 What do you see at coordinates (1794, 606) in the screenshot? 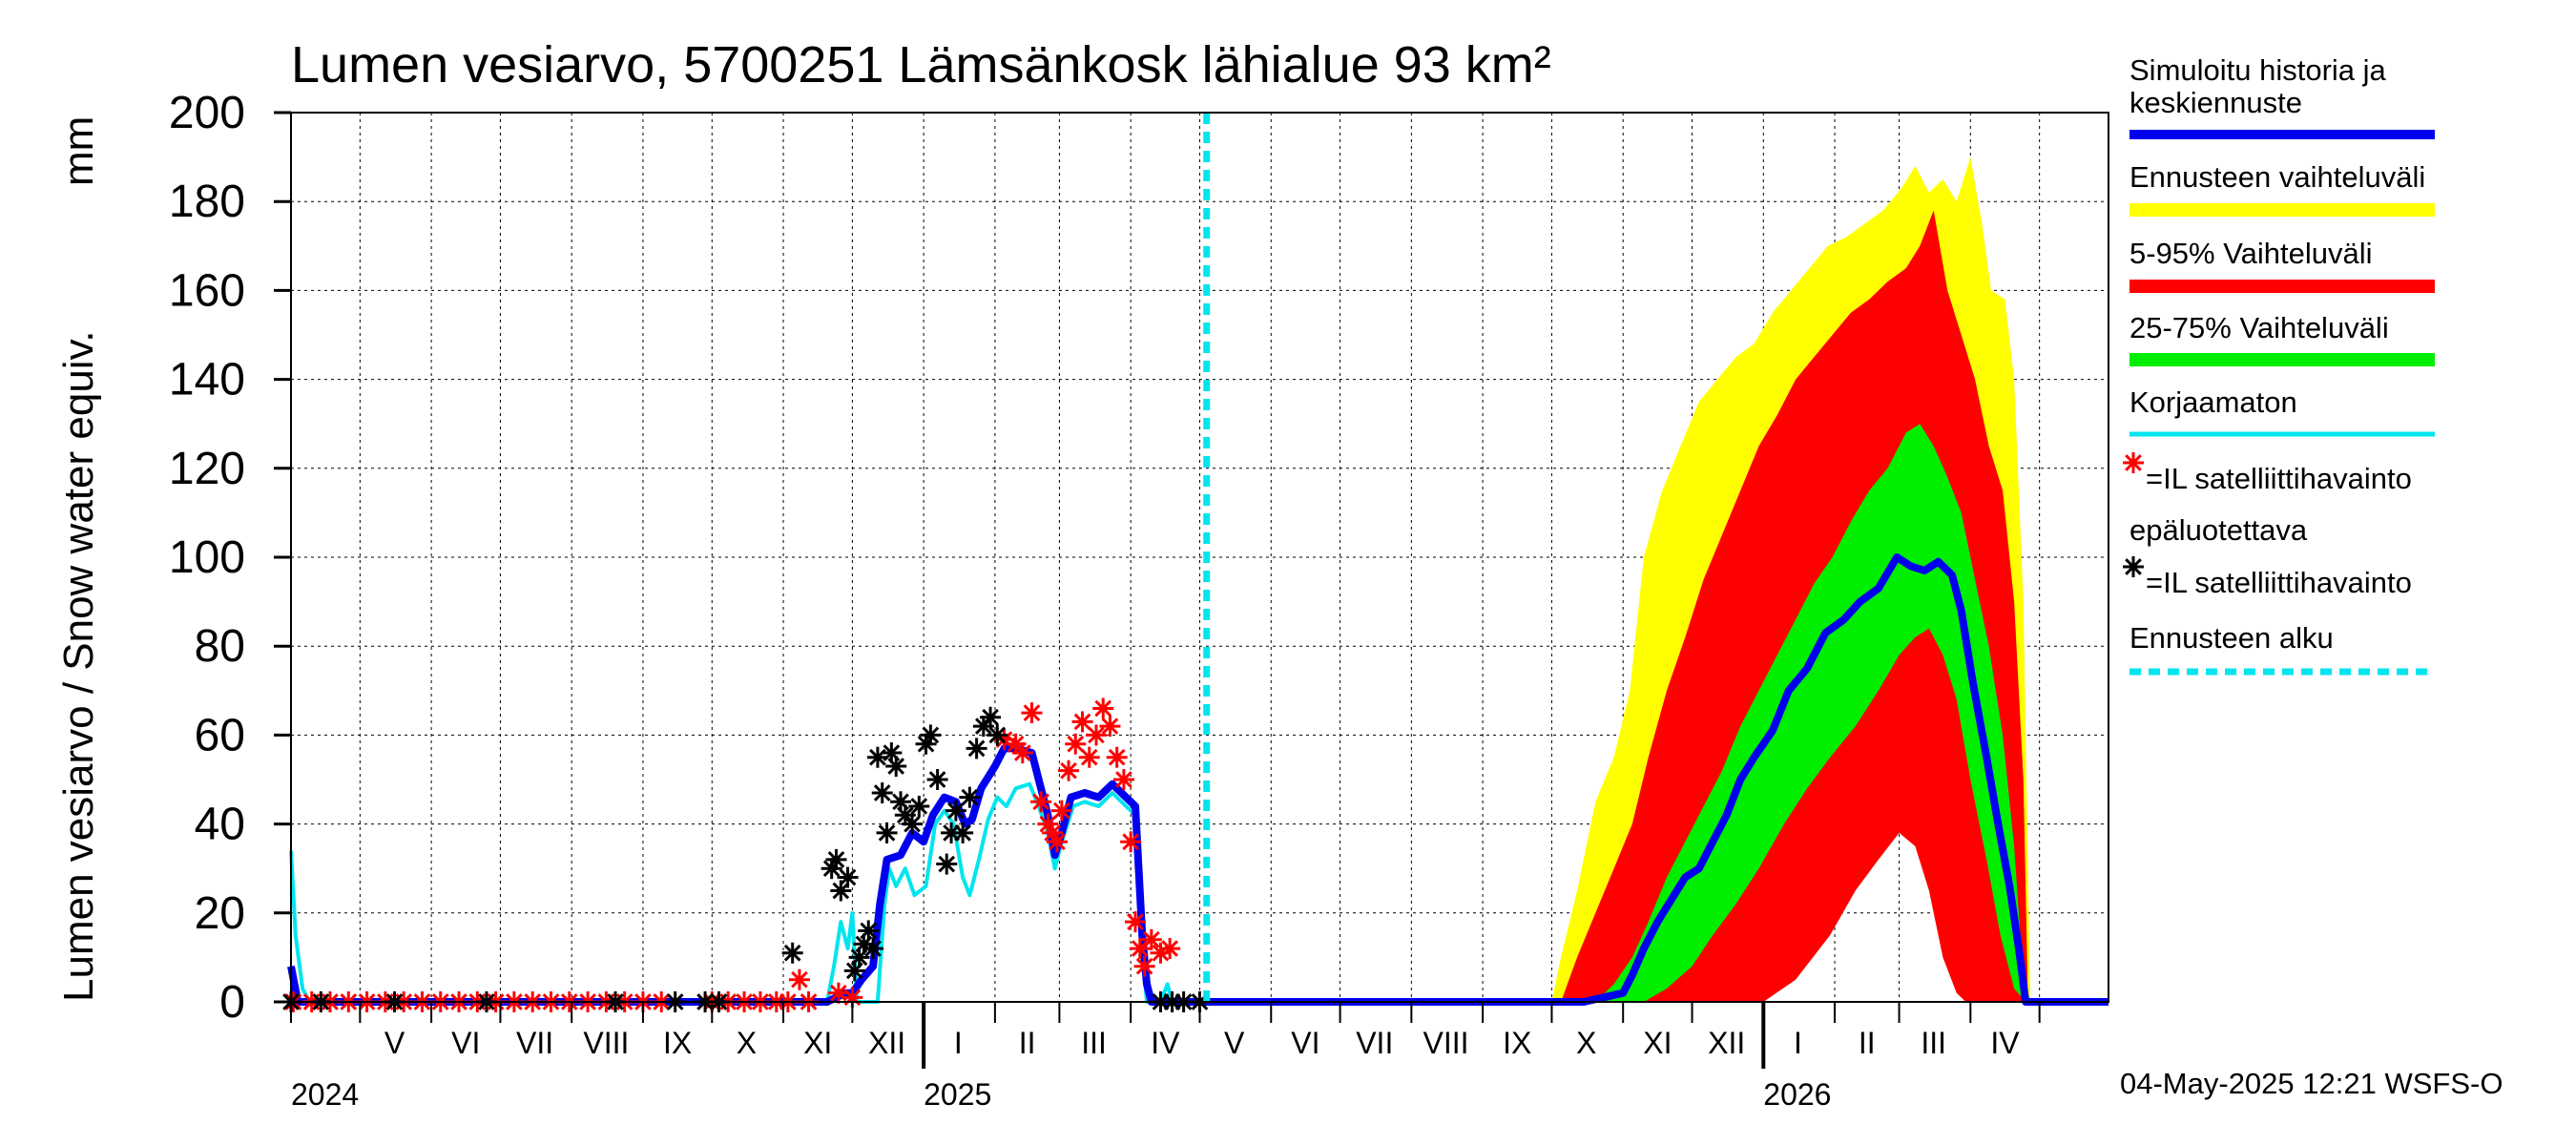
I see `band-5-95-vaihteluv-li` at bounding box center [1794, 606].